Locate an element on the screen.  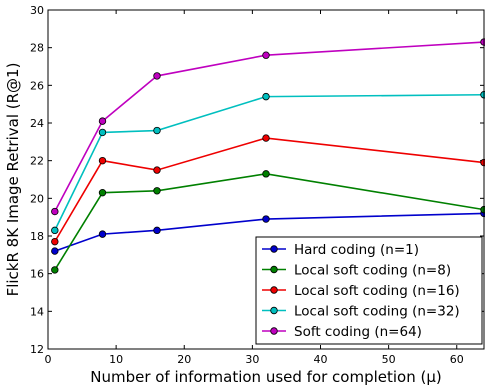
y-tick-label: 30 is located at coordinates (37, 10).